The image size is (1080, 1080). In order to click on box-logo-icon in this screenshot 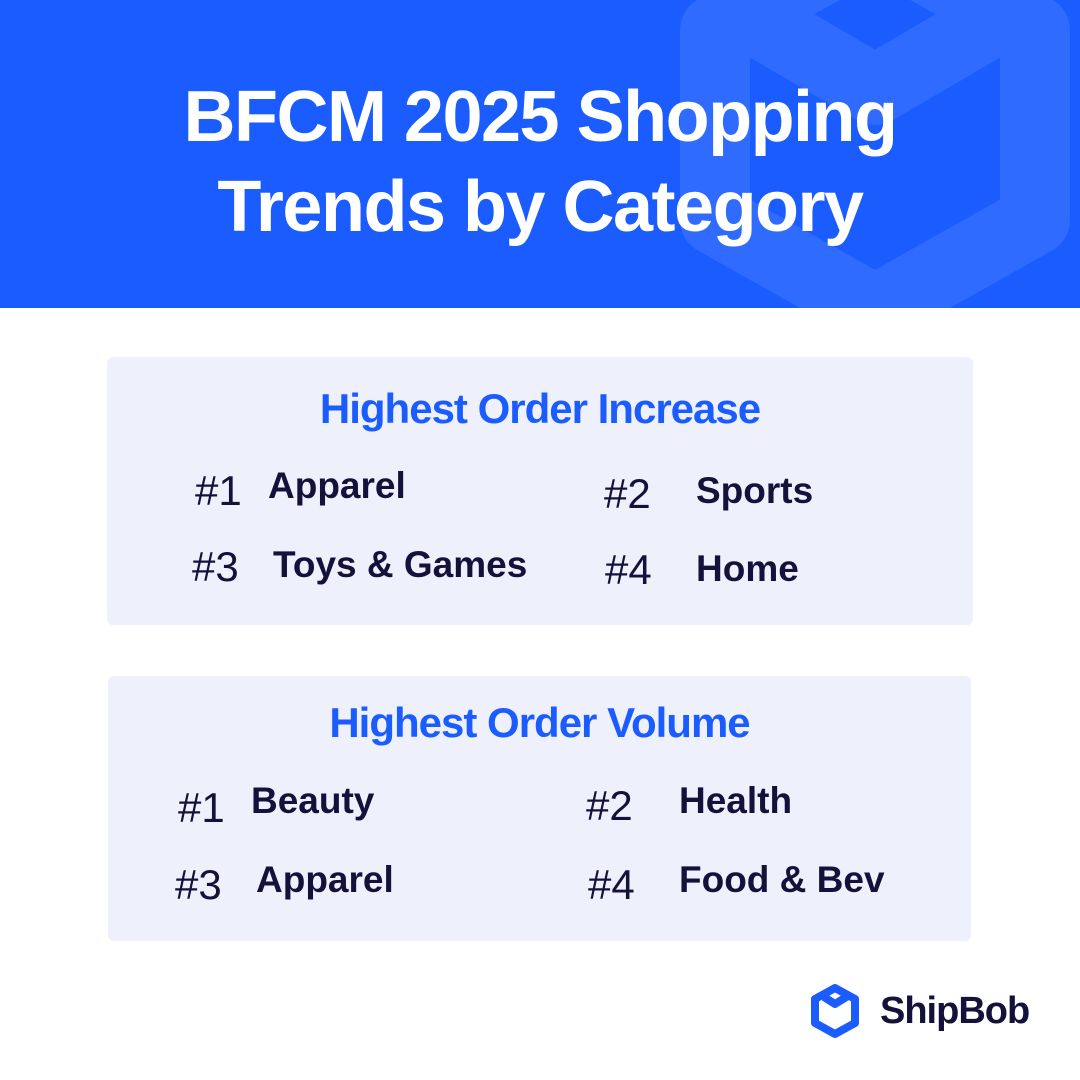, I will do `click(835, 1011)`.